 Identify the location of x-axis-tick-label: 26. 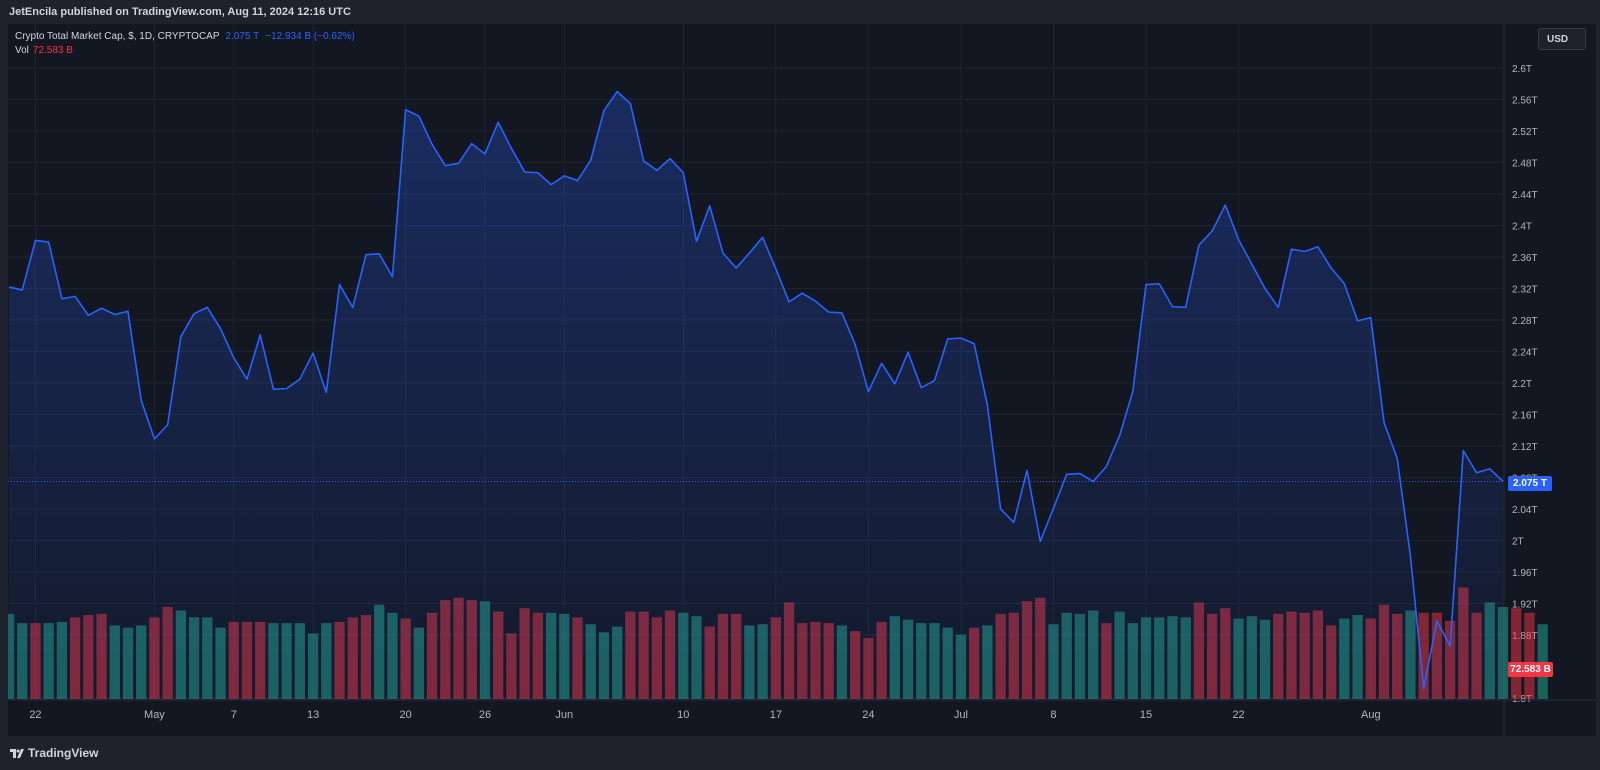
(485, 715).